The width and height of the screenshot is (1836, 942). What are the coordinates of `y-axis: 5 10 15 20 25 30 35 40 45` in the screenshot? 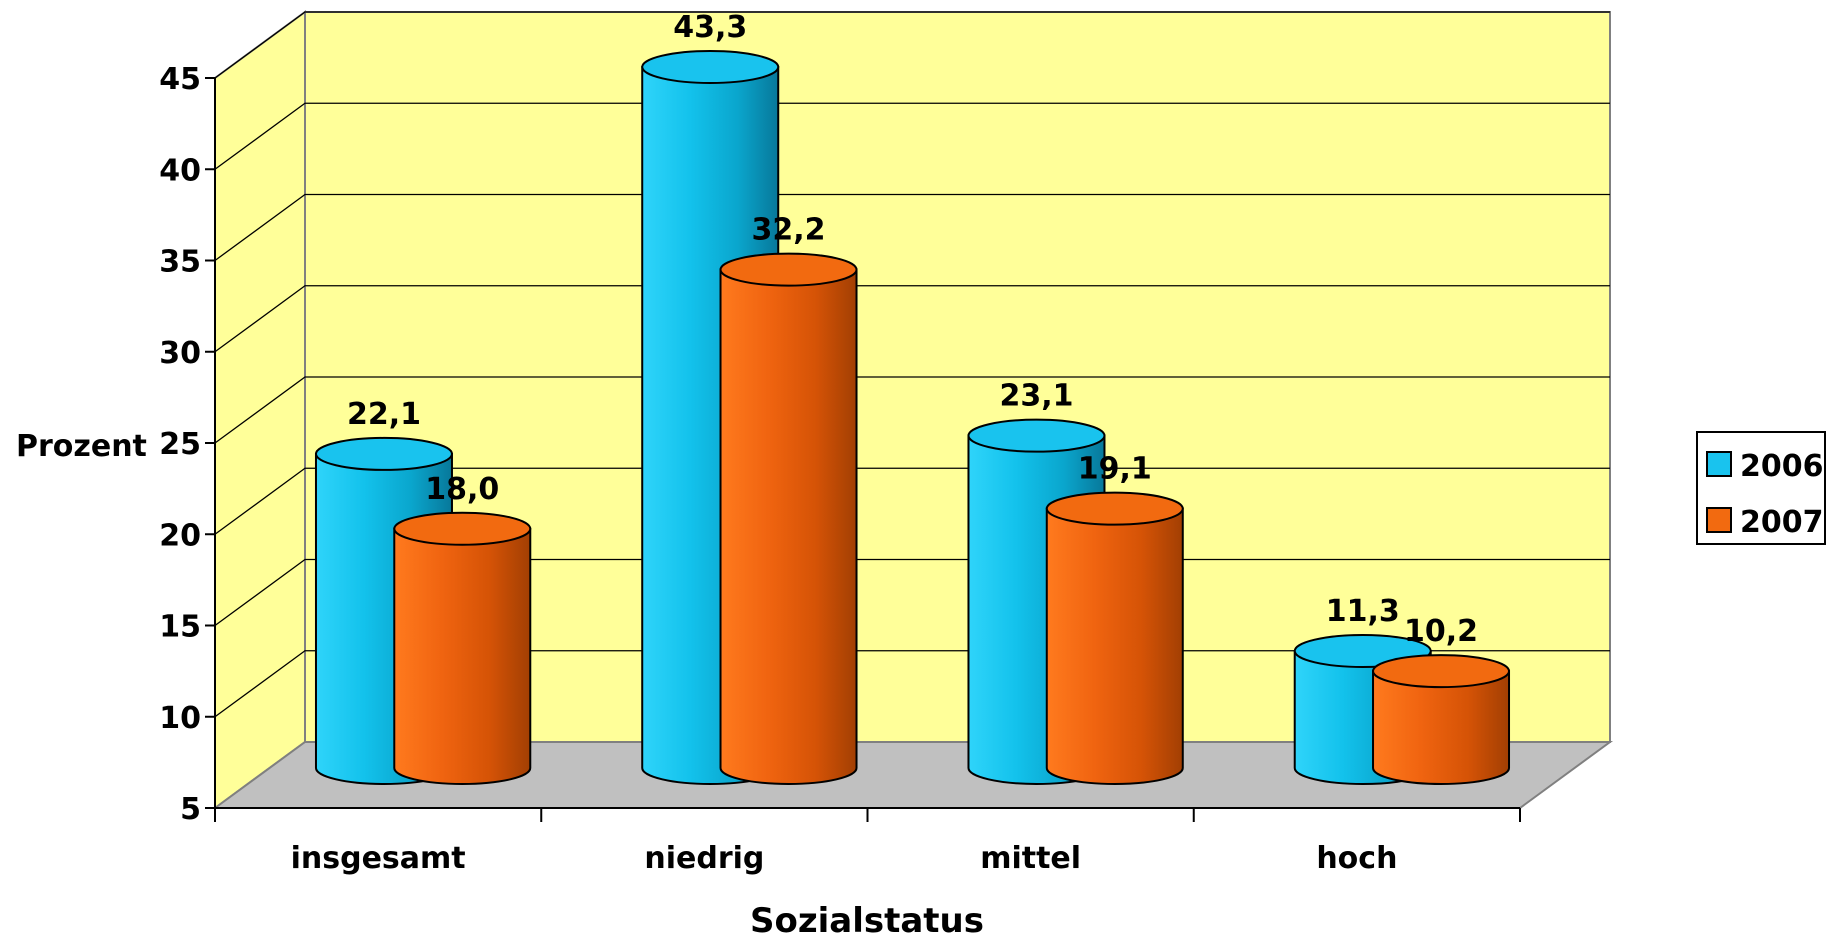 It's located at (187, 444).